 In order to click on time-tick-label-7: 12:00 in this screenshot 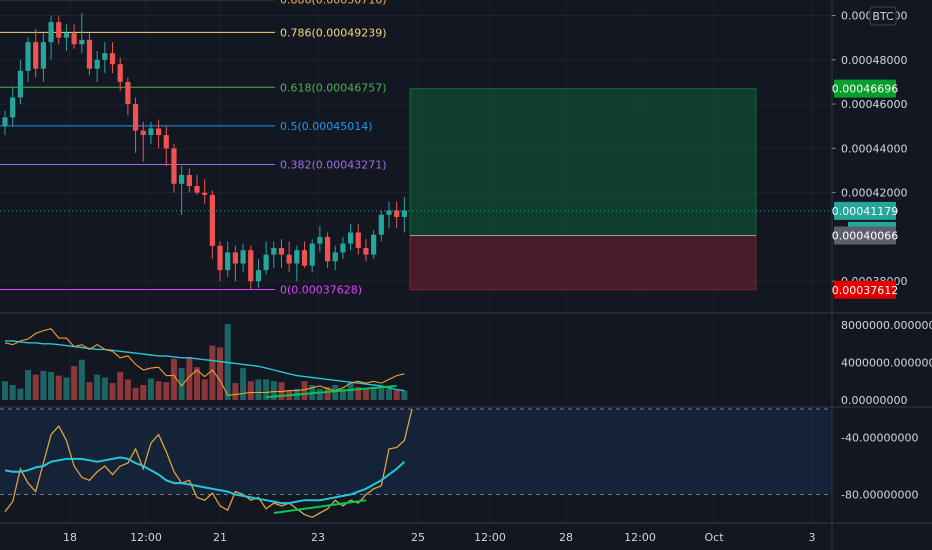, I will do `click(640, 537)`.